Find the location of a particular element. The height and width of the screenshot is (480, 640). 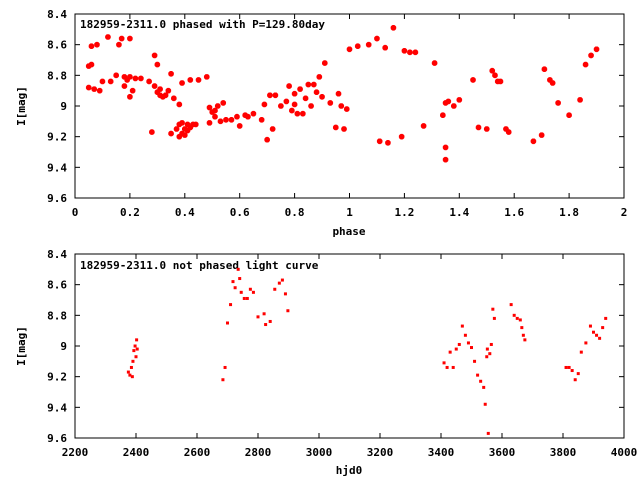

x-tick-label: 0.6 is located at coordinates (240, 212).